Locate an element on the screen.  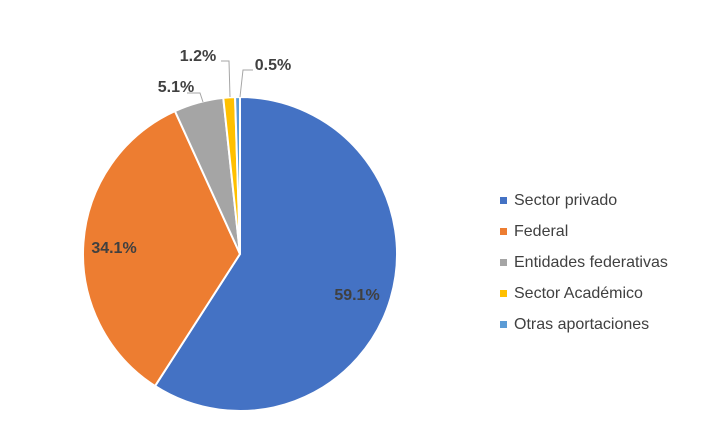
legend-label: Sector privado is located at coordinates (566, 200).